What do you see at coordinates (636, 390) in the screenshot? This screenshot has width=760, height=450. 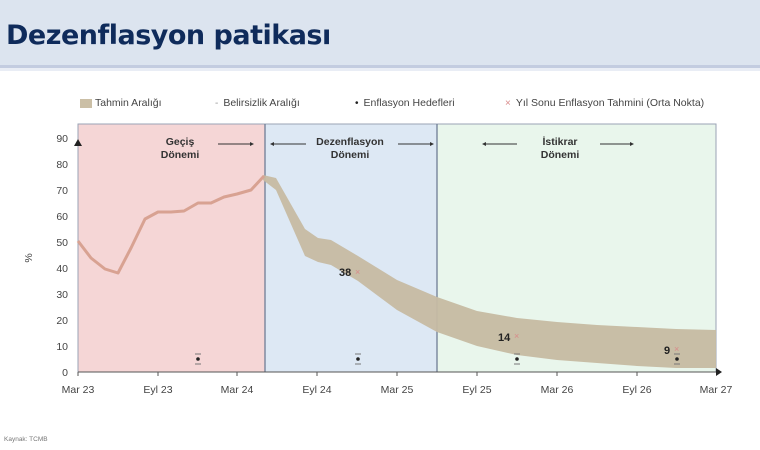 I see `svg-text: Eyl 26` at bounding box center [636, 390].